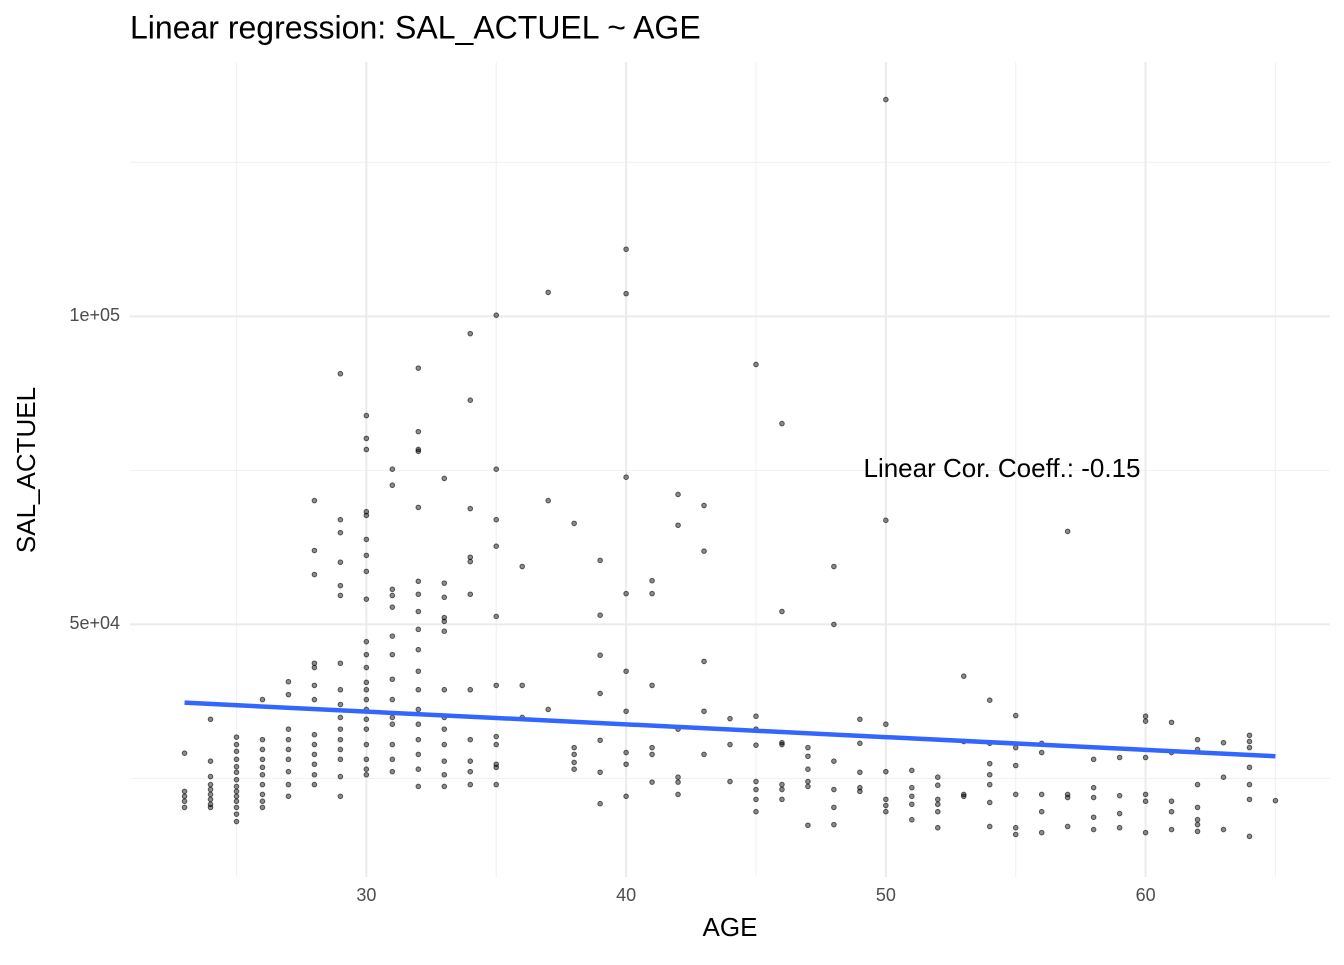 The width and height of the screenshot is (1344, 965). I want to click on x-tick-label: 30, so click(366, 895).